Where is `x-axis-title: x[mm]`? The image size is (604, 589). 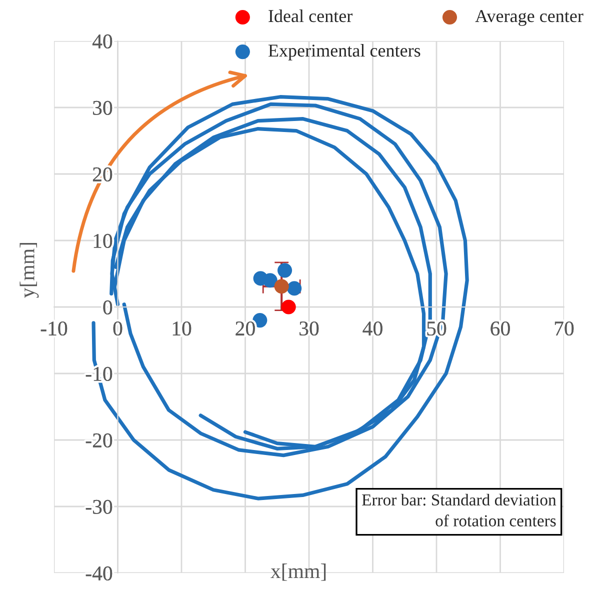
x-axis-title: x[mm] is located at coordinates (298, 572).